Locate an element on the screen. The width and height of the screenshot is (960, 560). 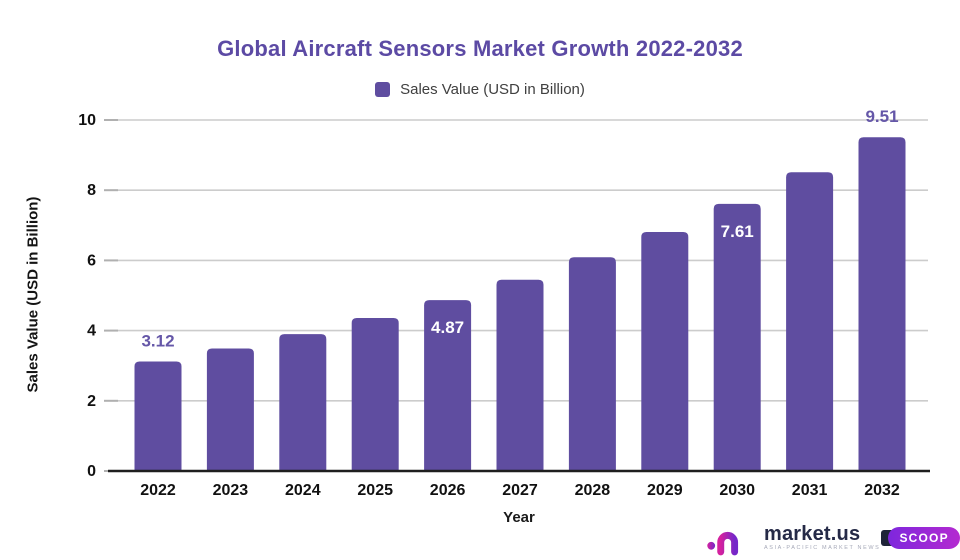
bar-2031 is located at coordinates (810, 321).